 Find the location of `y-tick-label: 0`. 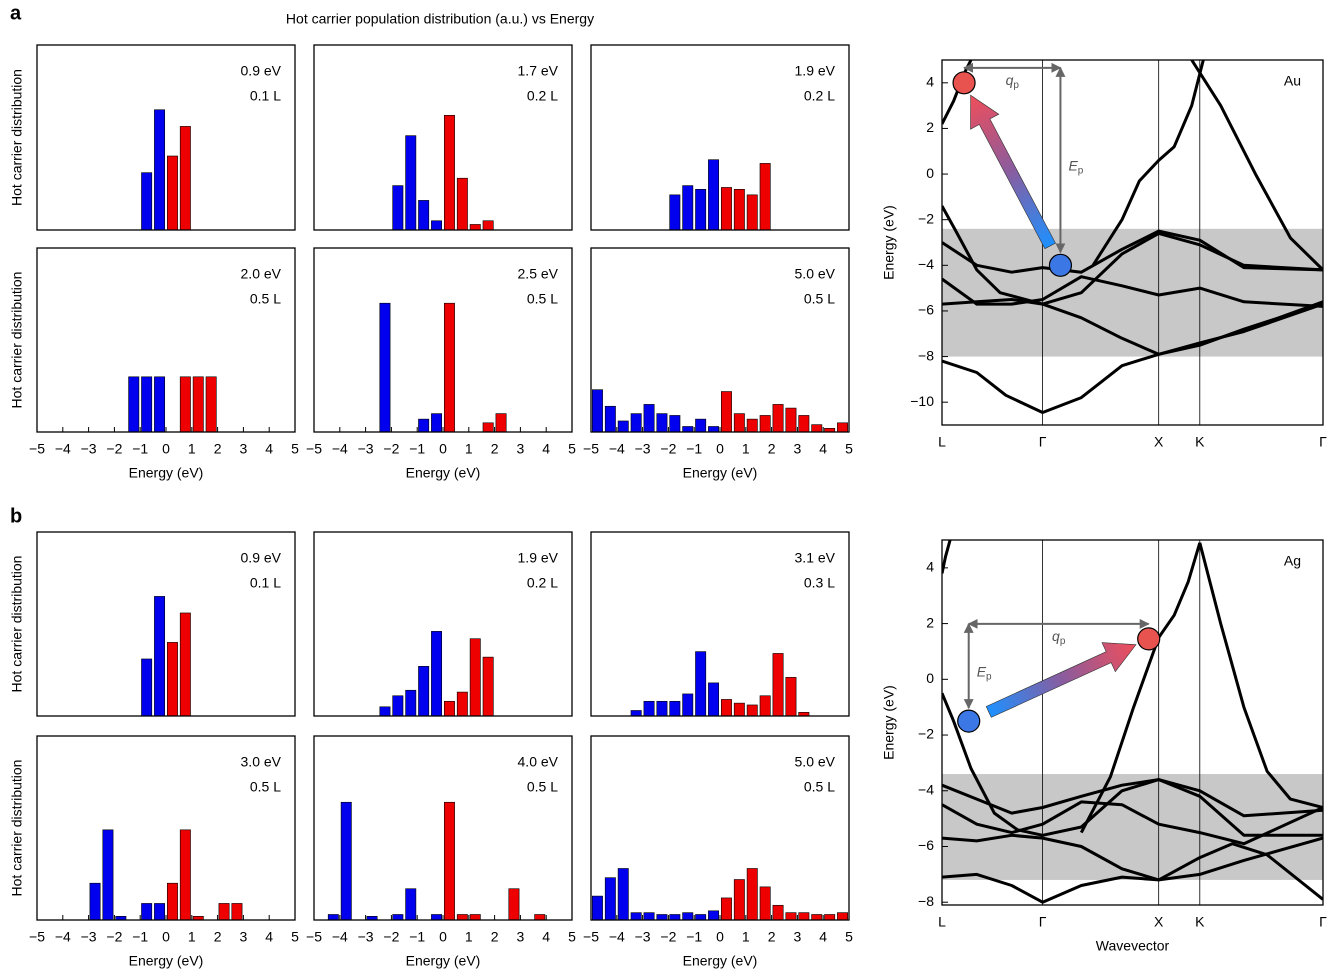

y-tick-label: 0 is located at coordinates (930, 173).